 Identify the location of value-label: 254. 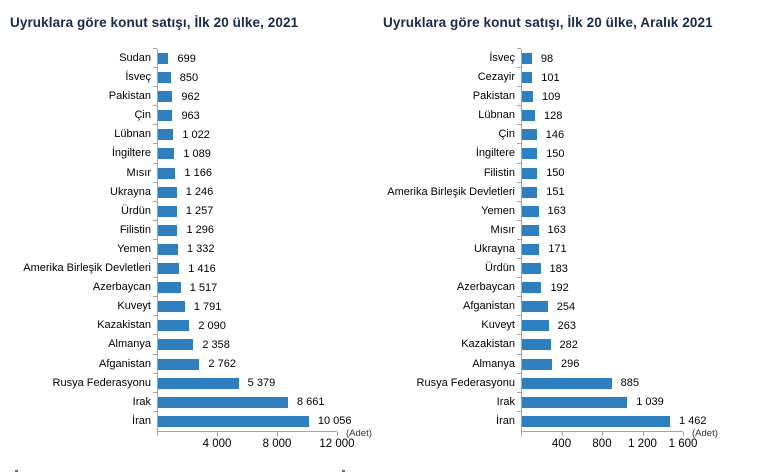
(566, 306).